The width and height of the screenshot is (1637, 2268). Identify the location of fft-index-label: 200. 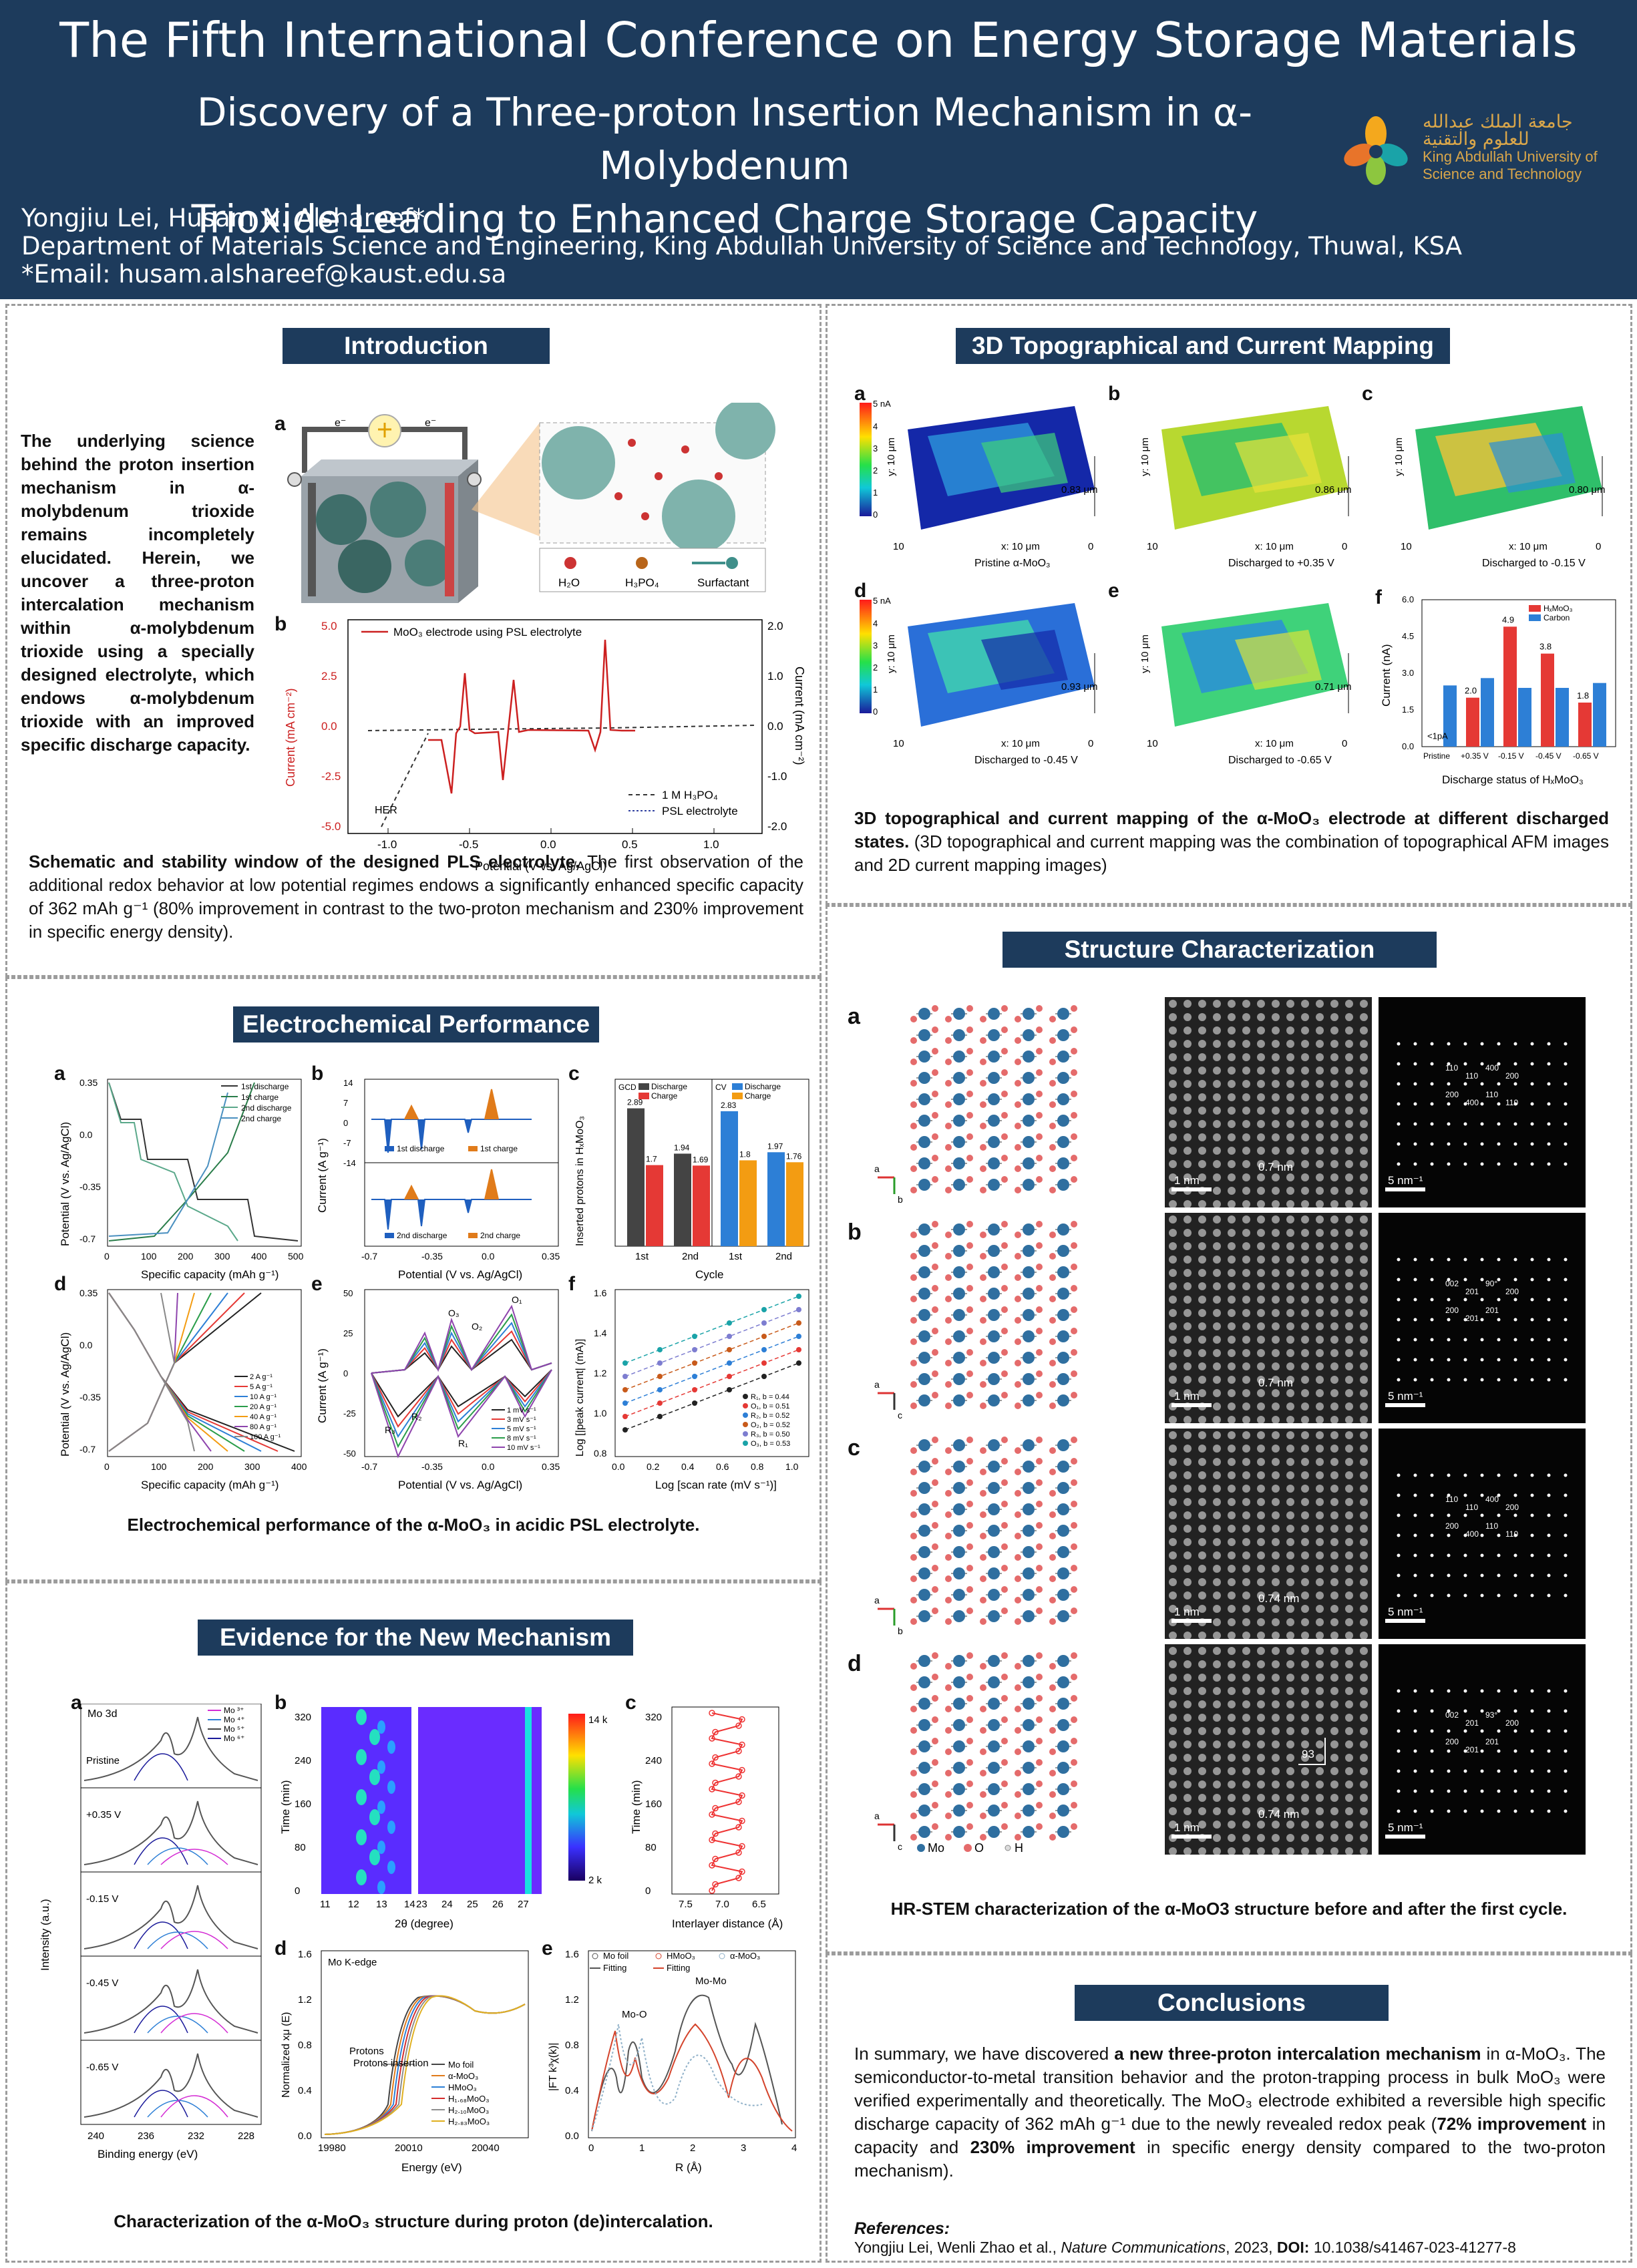
(1452, 1741).